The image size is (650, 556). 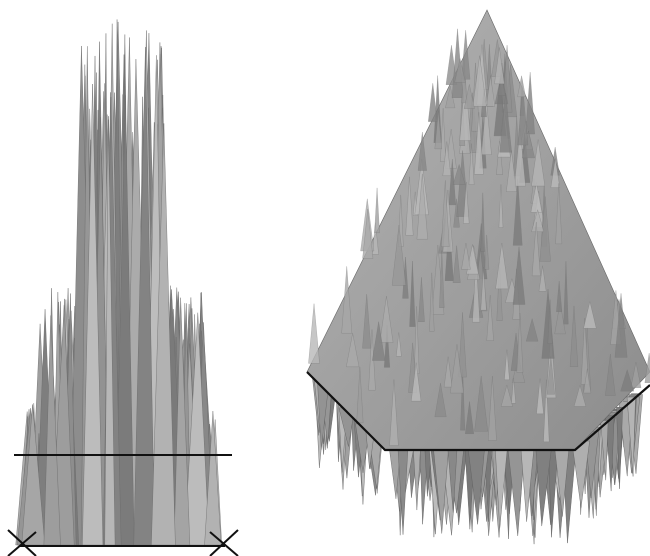 What do you see at coordinates (478, 411) in the screenshot?
I see `pyramid-base-edge` at bounding box center [478, 411].